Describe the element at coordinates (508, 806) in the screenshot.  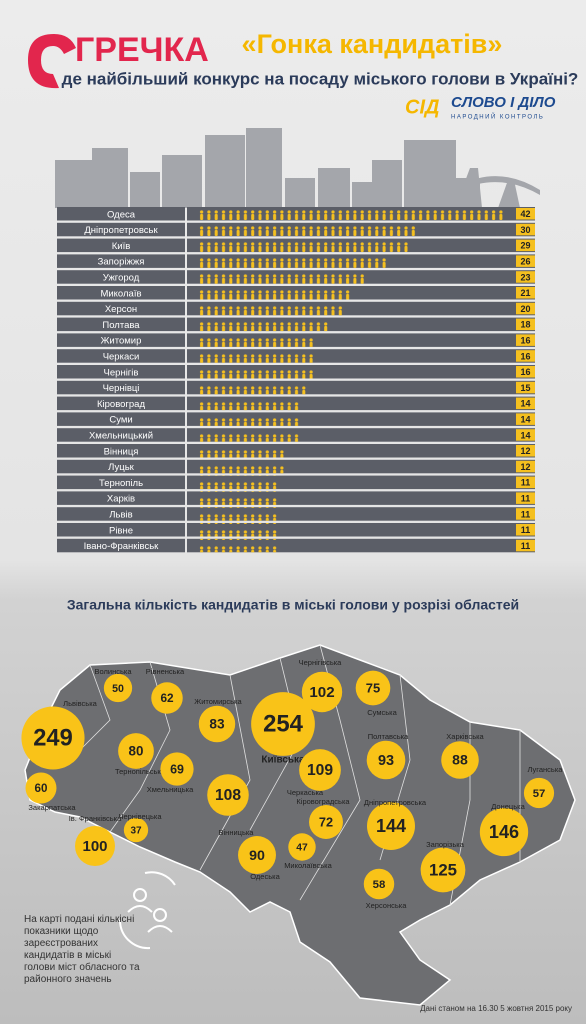
I see `region-name: Донецька` at that location.